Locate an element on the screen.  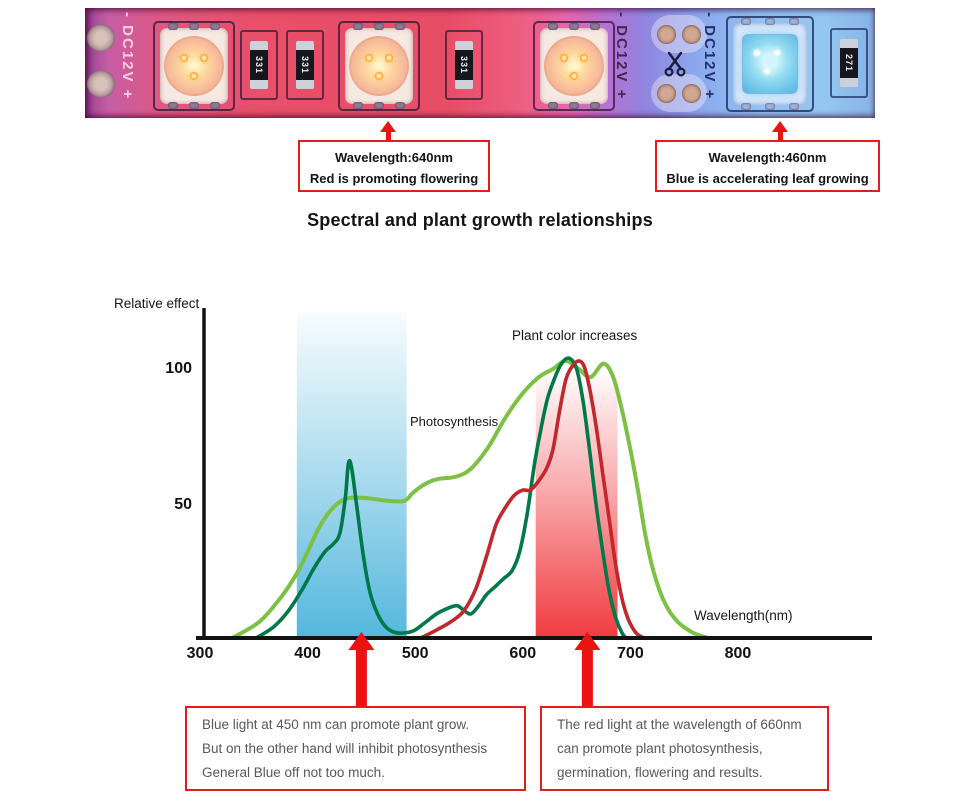
x-tick-500: 500 is located at coordinates (415, 653).